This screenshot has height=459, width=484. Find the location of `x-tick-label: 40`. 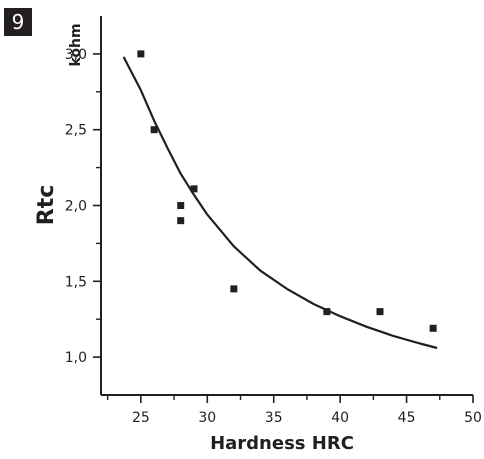

x-tick-label: 40 is located at coordinates (340, 418).